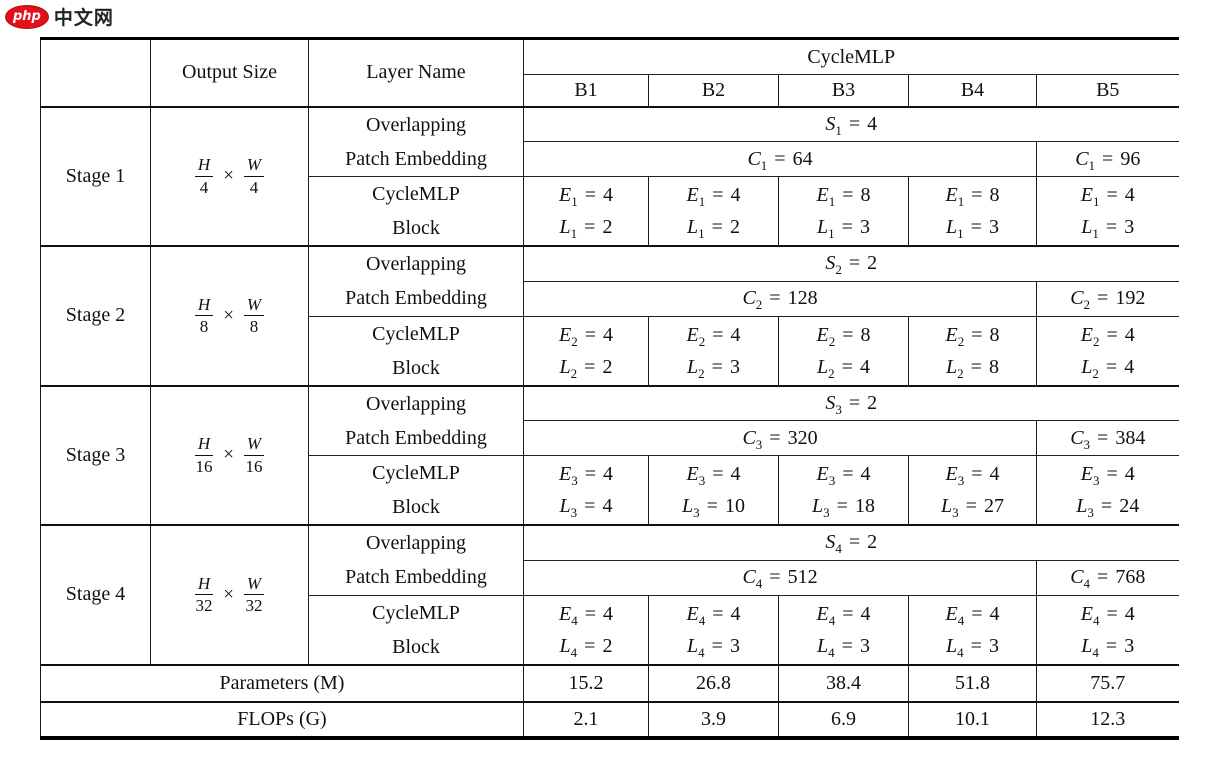  What do you see at coordinates (586, 683) in the screenshot?
I see `footer-value: 15.2` at bounding box center [586, 683].